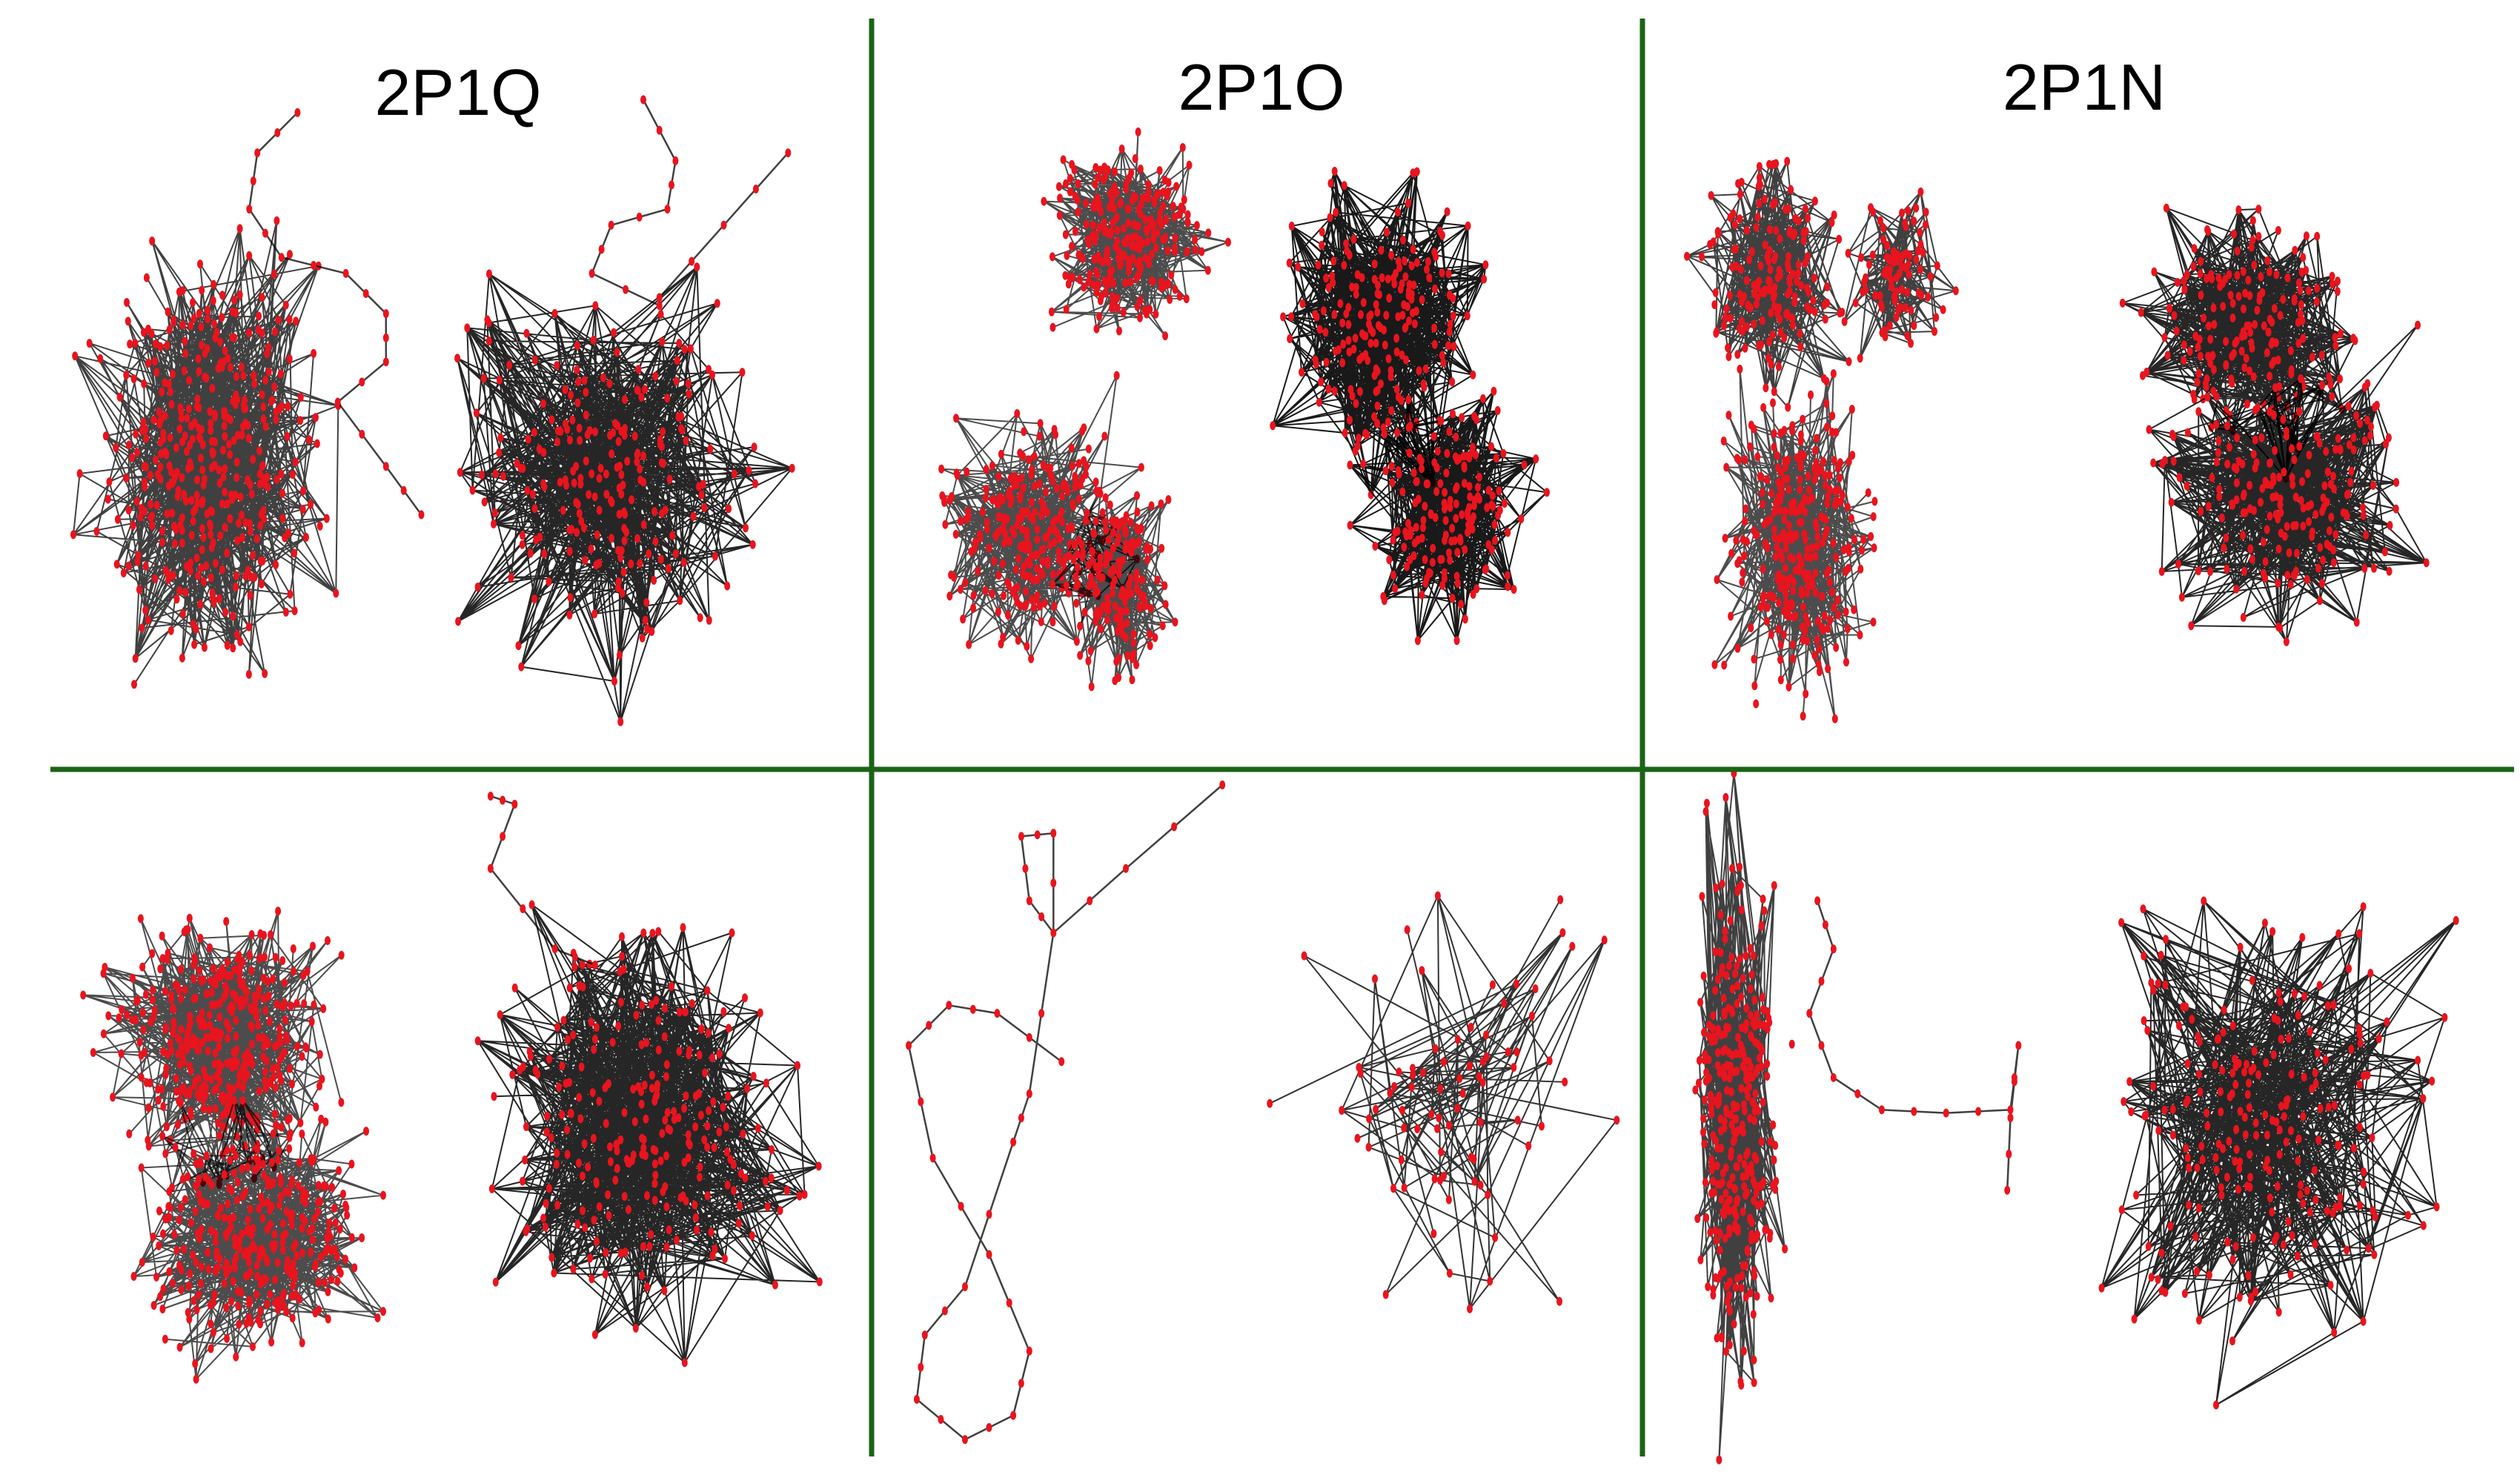  Describe the element at coordinates (1261, 87) in the screenshot. I see `panel-title: 2P1O` at that location.